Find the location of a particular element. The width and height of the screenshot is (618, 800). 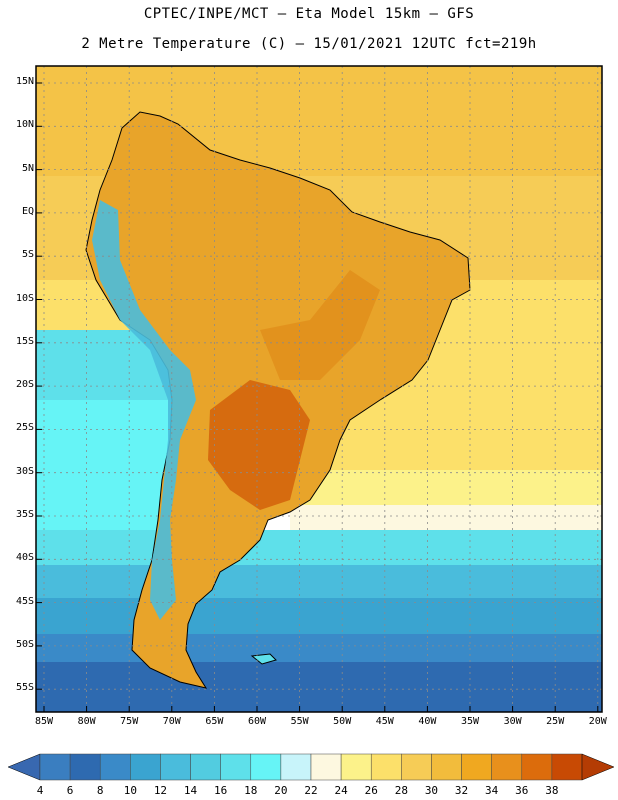

warm-core-central is located at coordinates (320, 325).